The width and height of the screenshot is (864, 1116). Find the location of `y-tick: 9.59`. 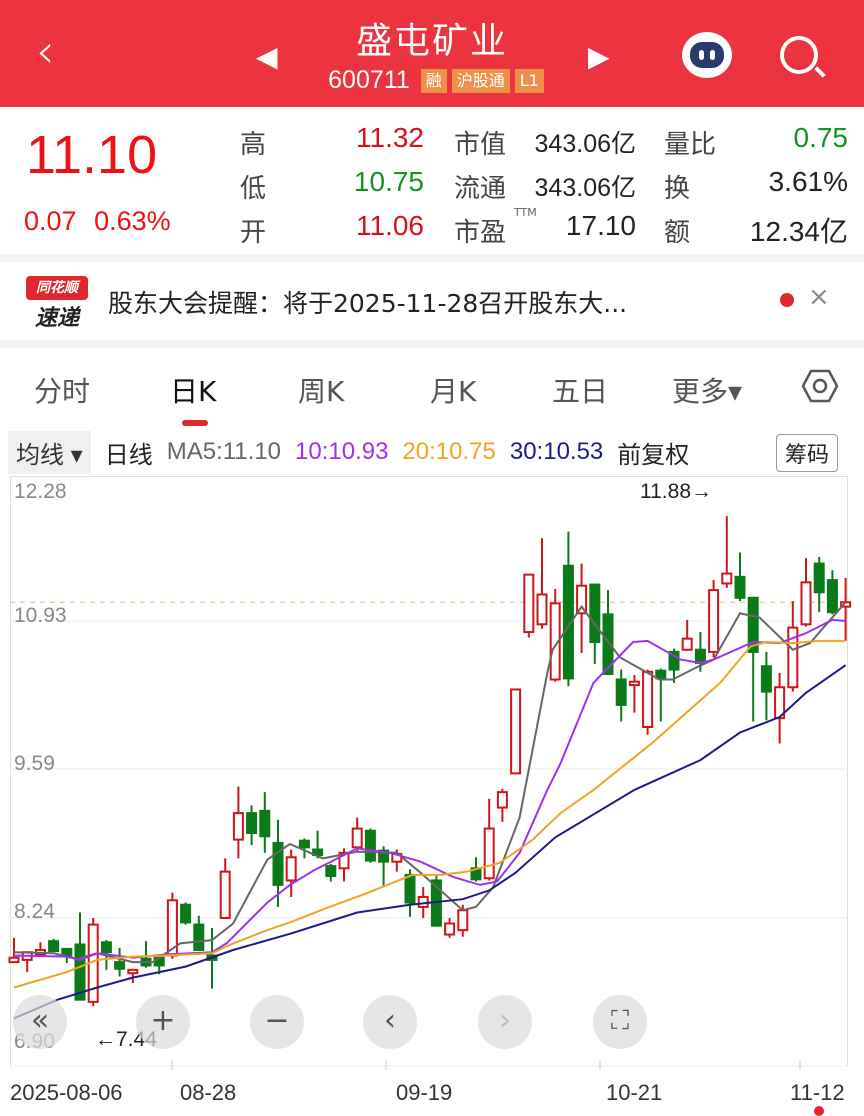

y-tick: 9.59 is located at coordinates (34, 763).